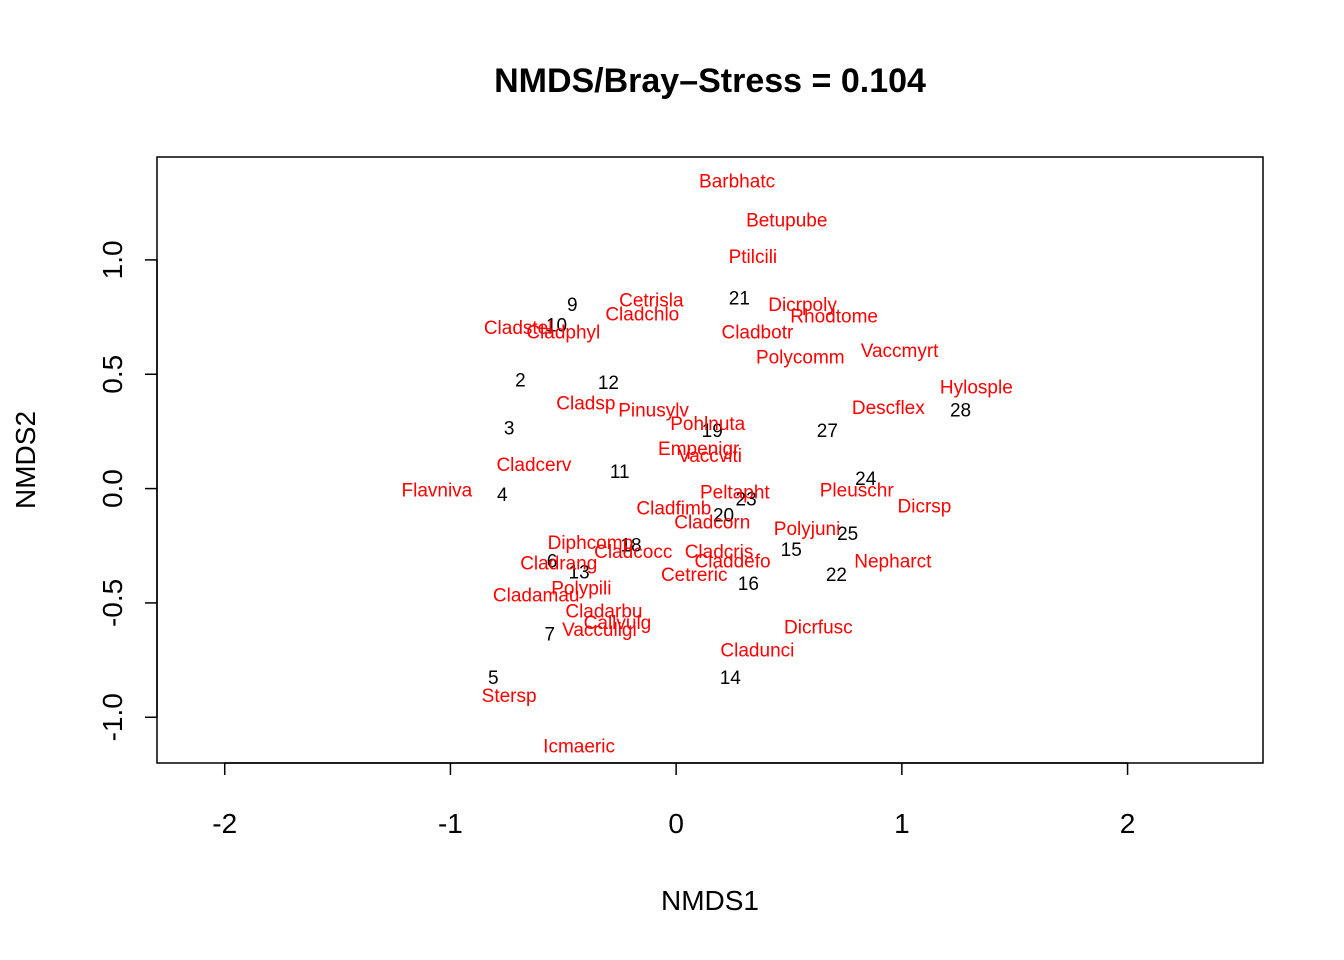  What do you see at coordinates (719, 552) in the screenshot?
I see `species-label: Cladcris` at bounding box center [719, 552].